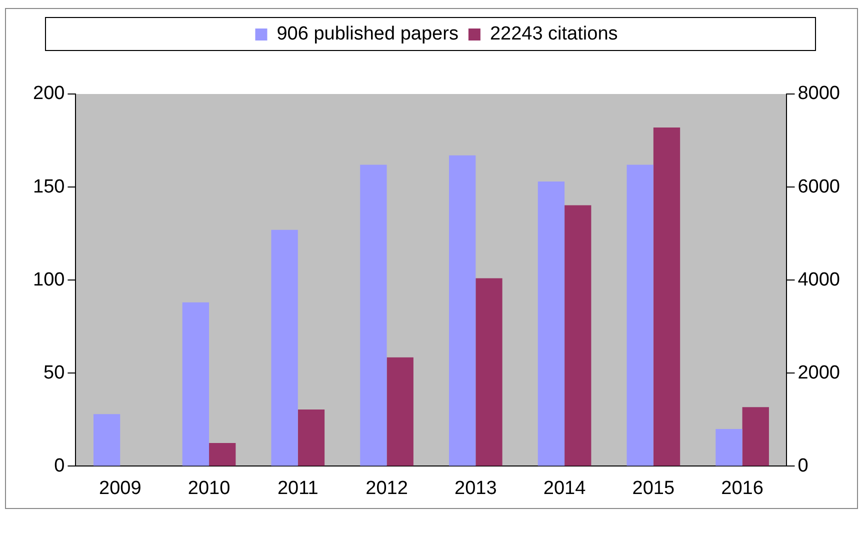 The height and width of the screenshot is (538, 863). I want to click on y-tick-label: 100, so click(49, 279).